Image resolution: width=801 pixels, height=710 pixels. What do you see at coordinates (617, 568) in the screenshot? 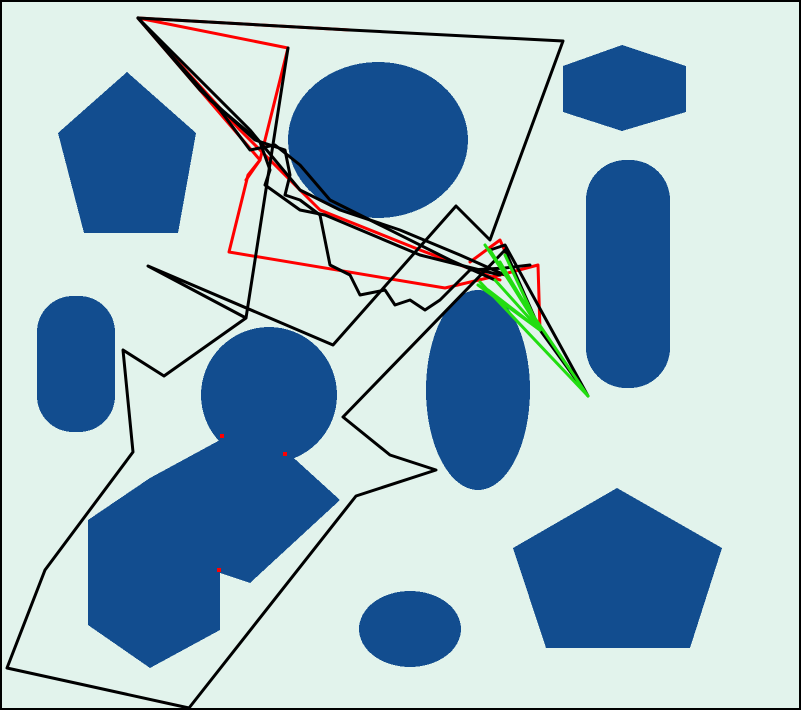
I see `pentagon-bottom-right-obstacle` at bounding box center [617, 568].